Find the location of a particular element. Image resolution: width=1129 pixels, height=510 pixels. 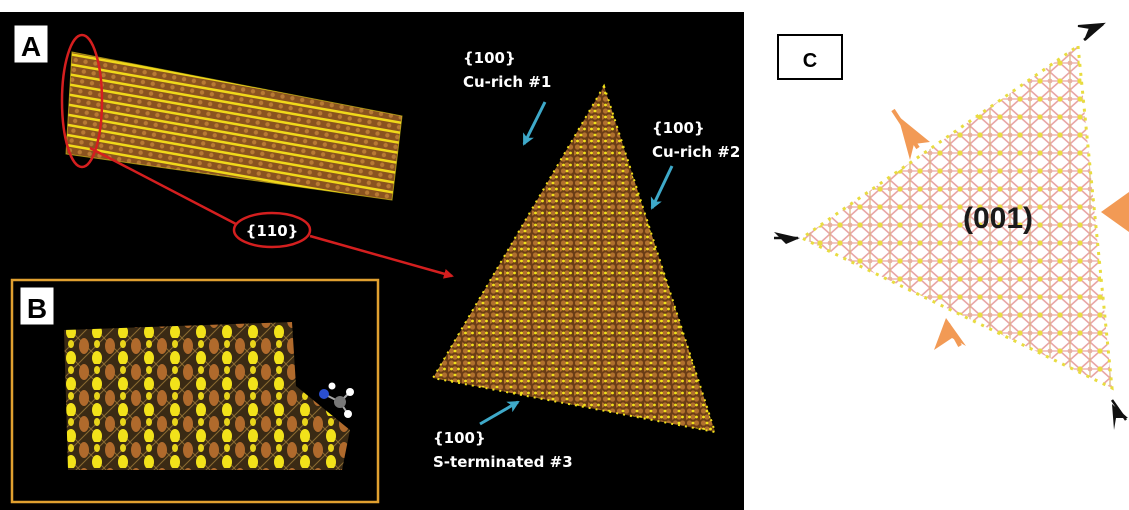

facet3-index-label: {100} is located at coordinates (459, 438).